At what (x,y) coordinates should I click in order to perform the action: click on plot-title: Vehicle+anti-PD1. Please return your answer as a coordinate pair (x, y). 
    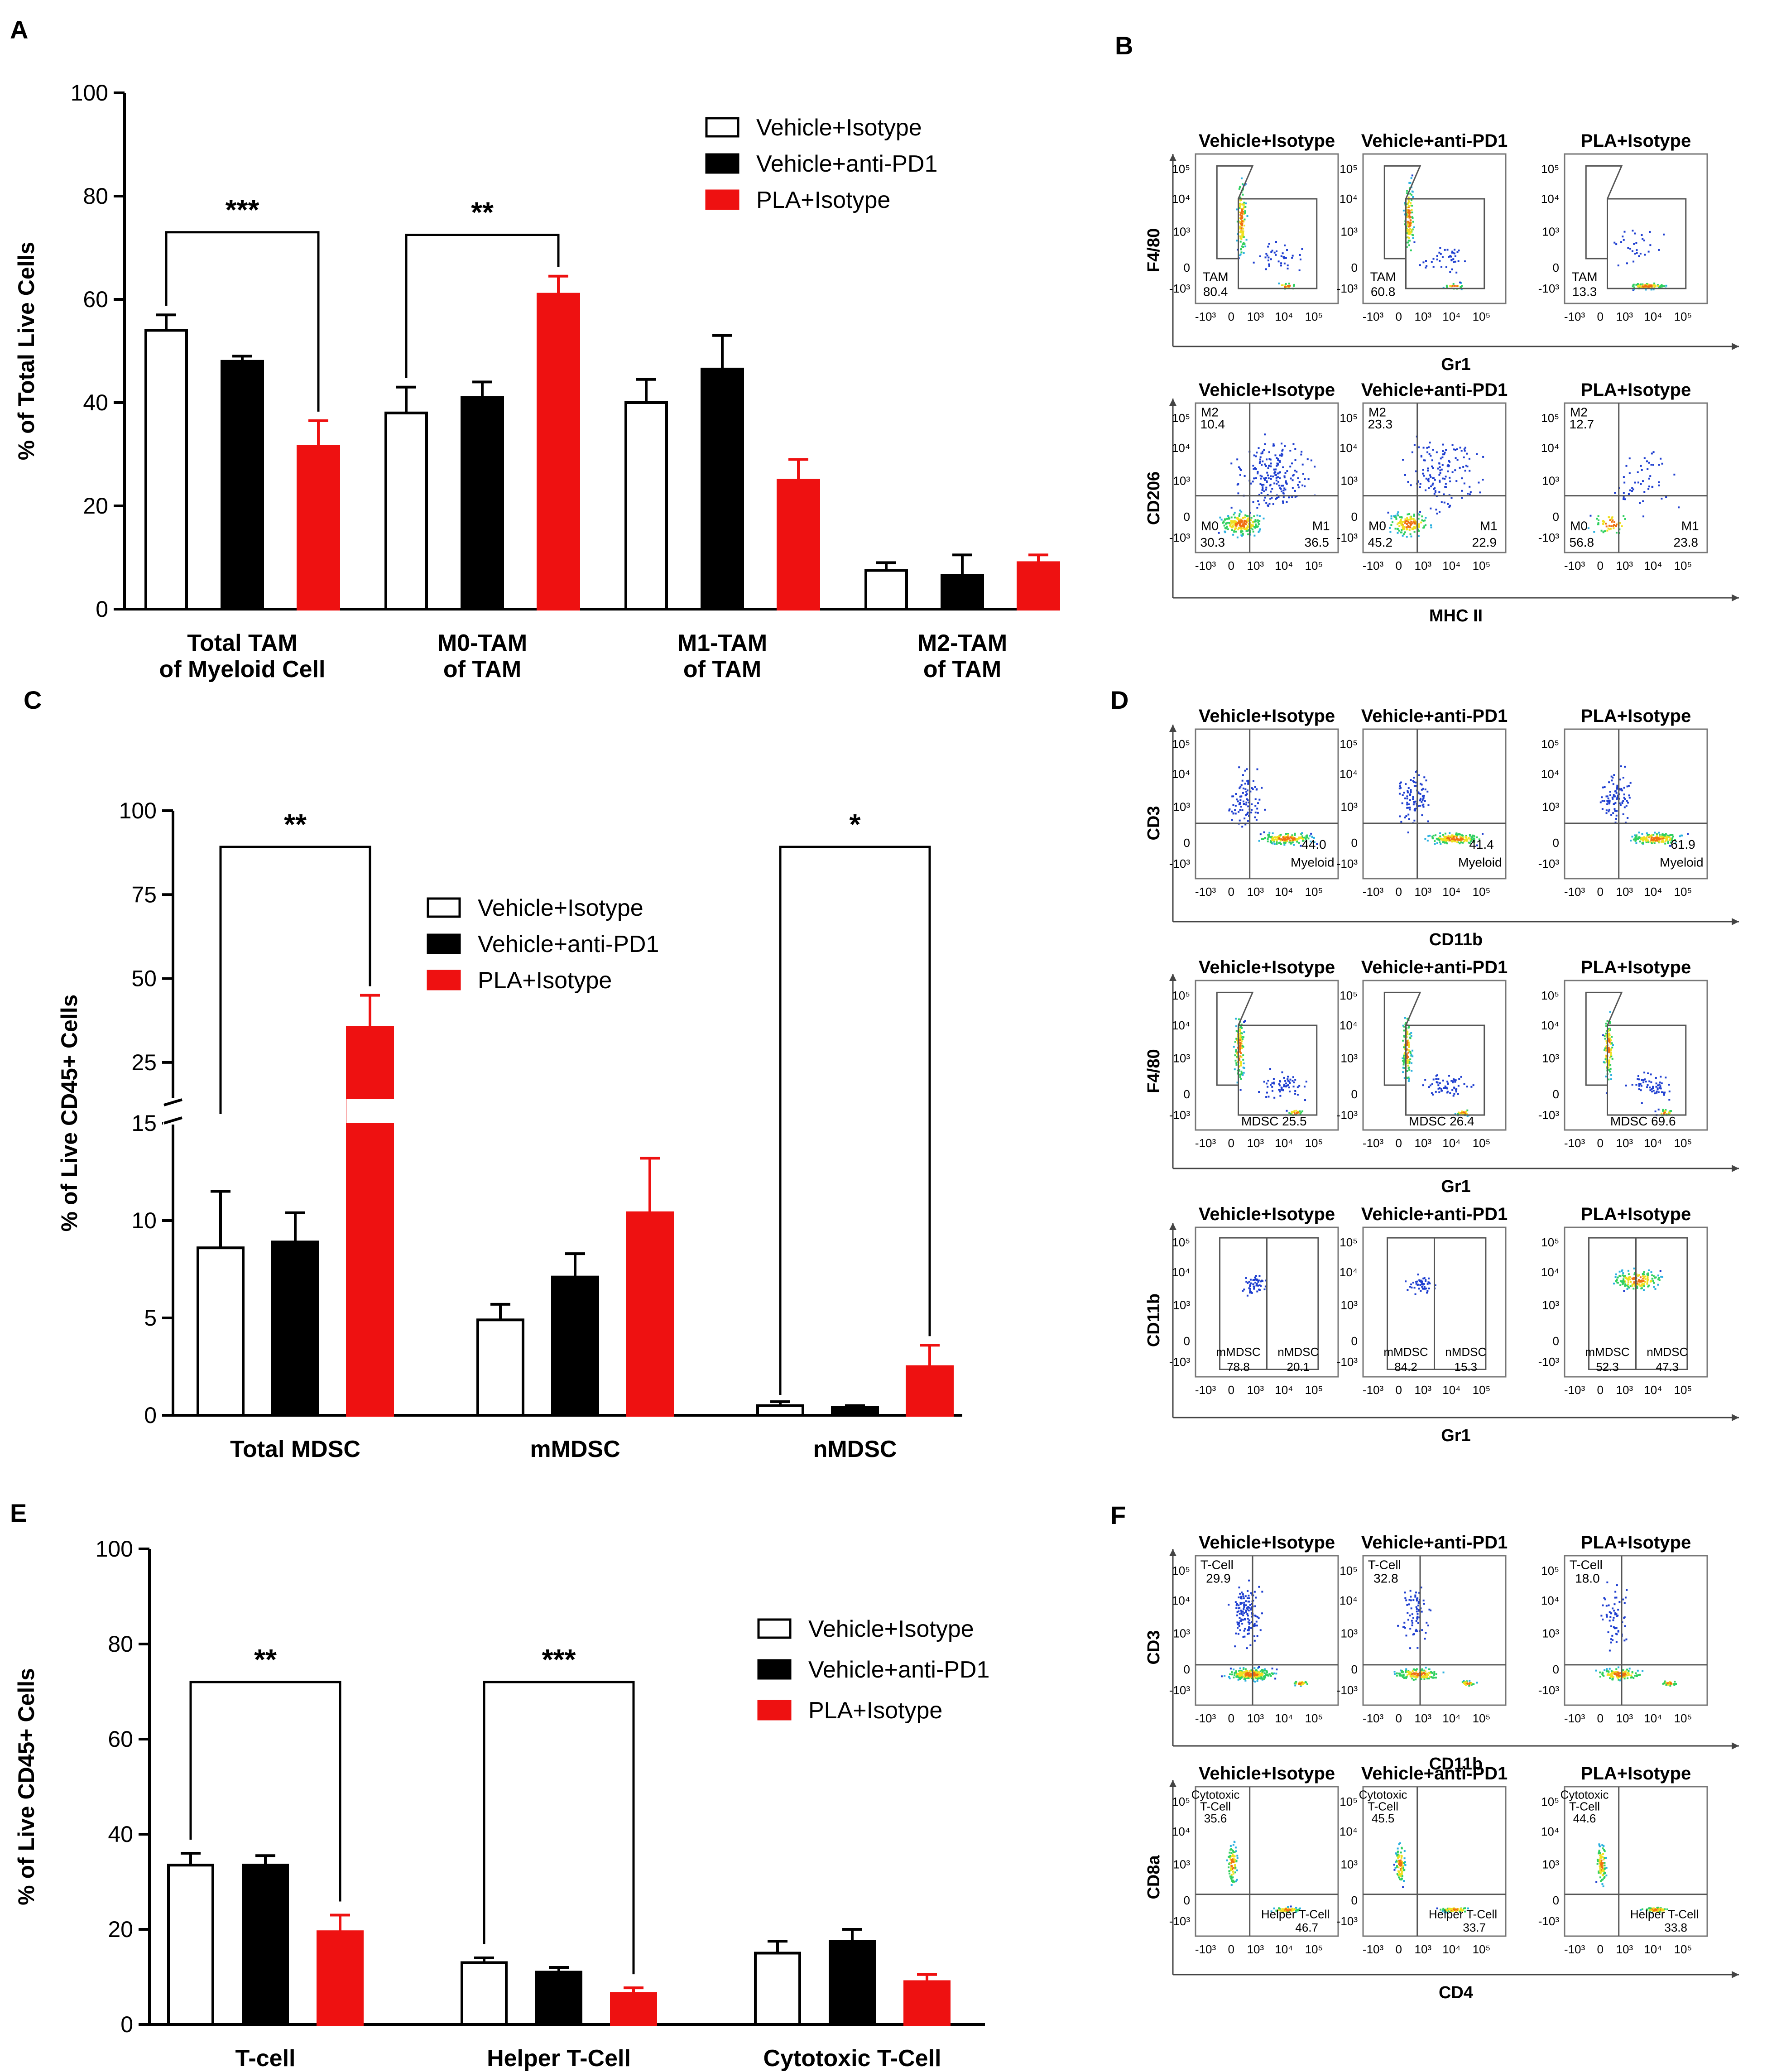
    Looking at the image, I should click on (1435, 1774).